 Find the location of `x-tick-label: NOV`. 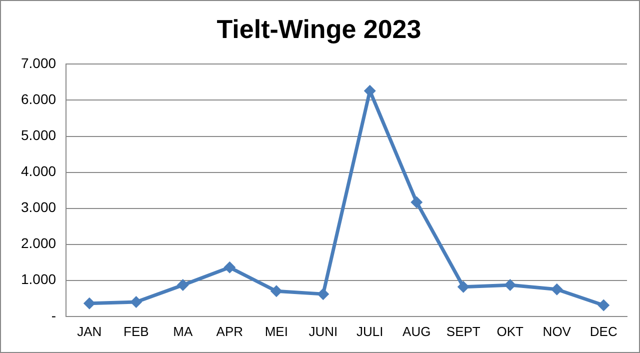

x-tick-label: NOV is located at coordinates (557, 331).